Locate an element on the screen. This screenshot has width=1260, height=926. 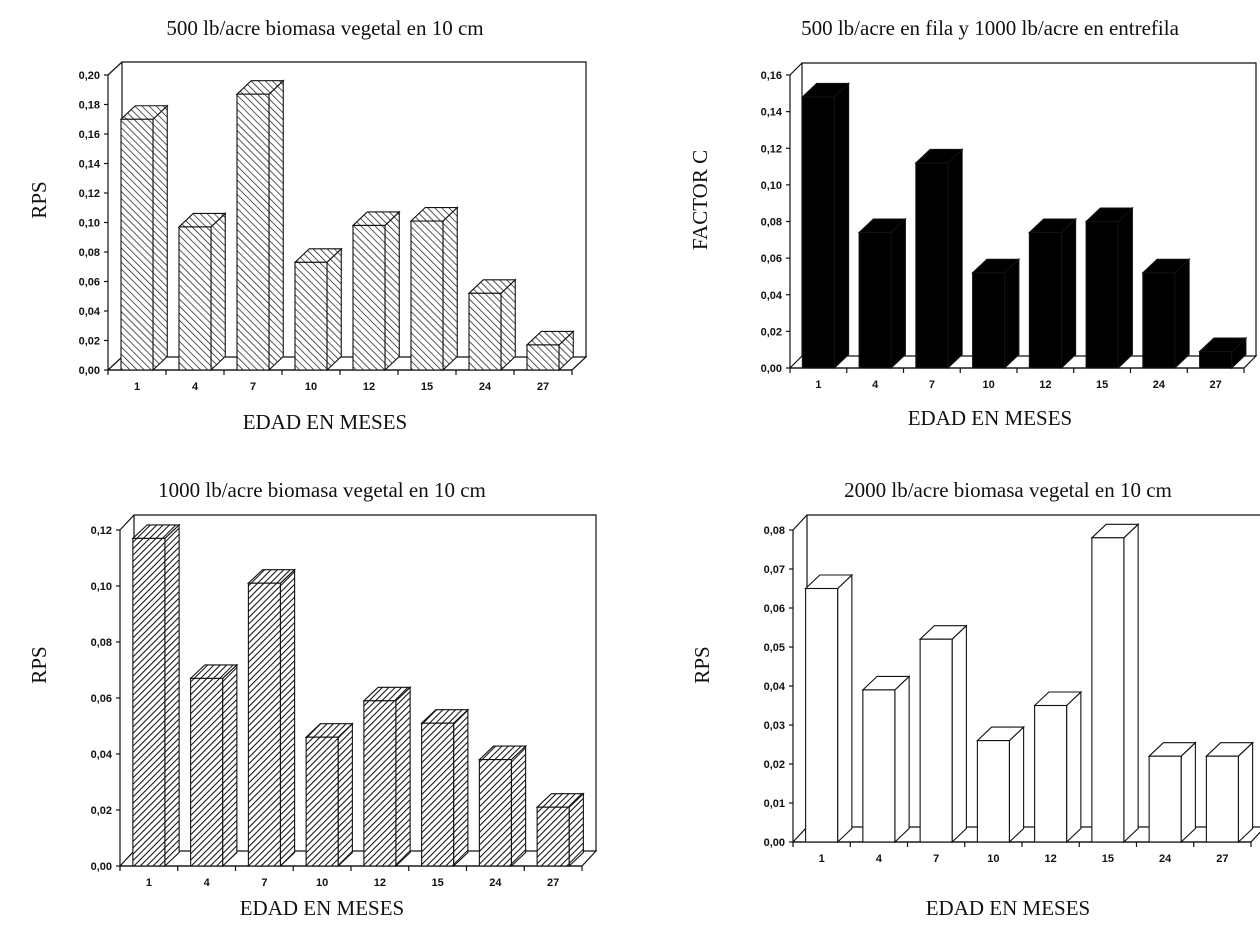
chart1-xlabel: EDAD EN MESES is located at coordinates (325, 422).